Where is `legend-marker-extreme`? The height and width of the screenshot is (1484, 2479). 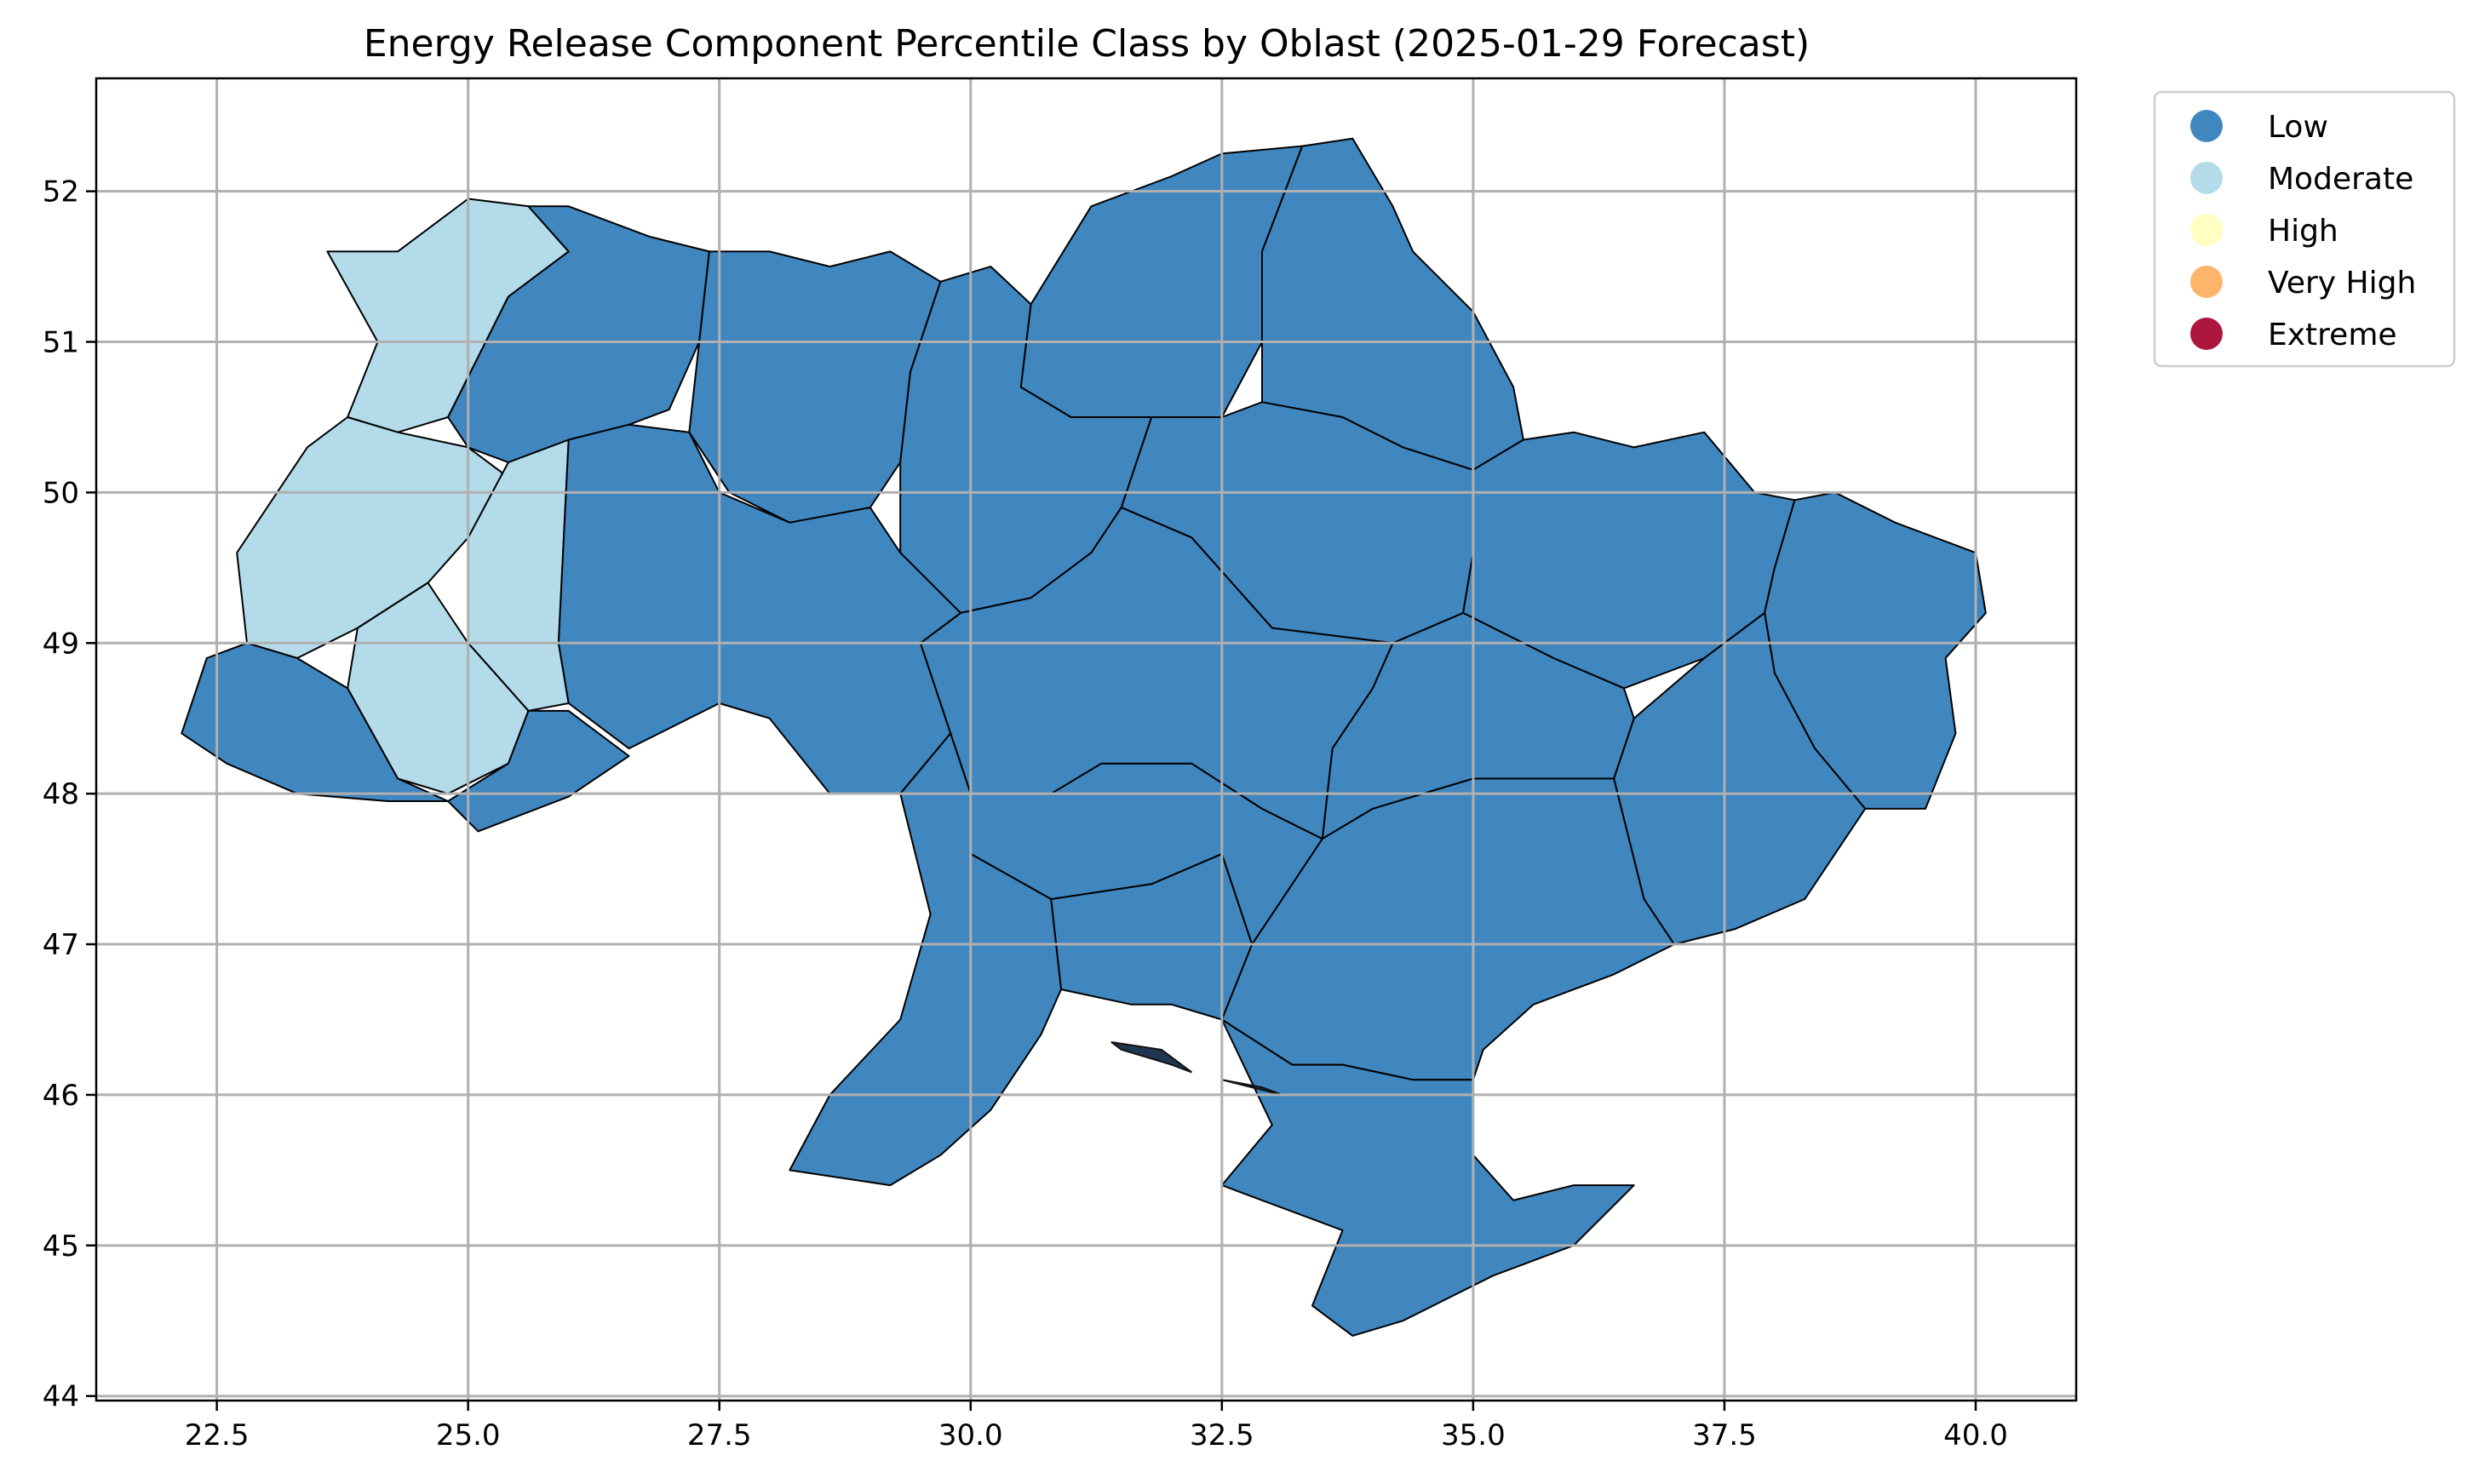
legend-marker-extreme is located at coordinates (2206, 334).